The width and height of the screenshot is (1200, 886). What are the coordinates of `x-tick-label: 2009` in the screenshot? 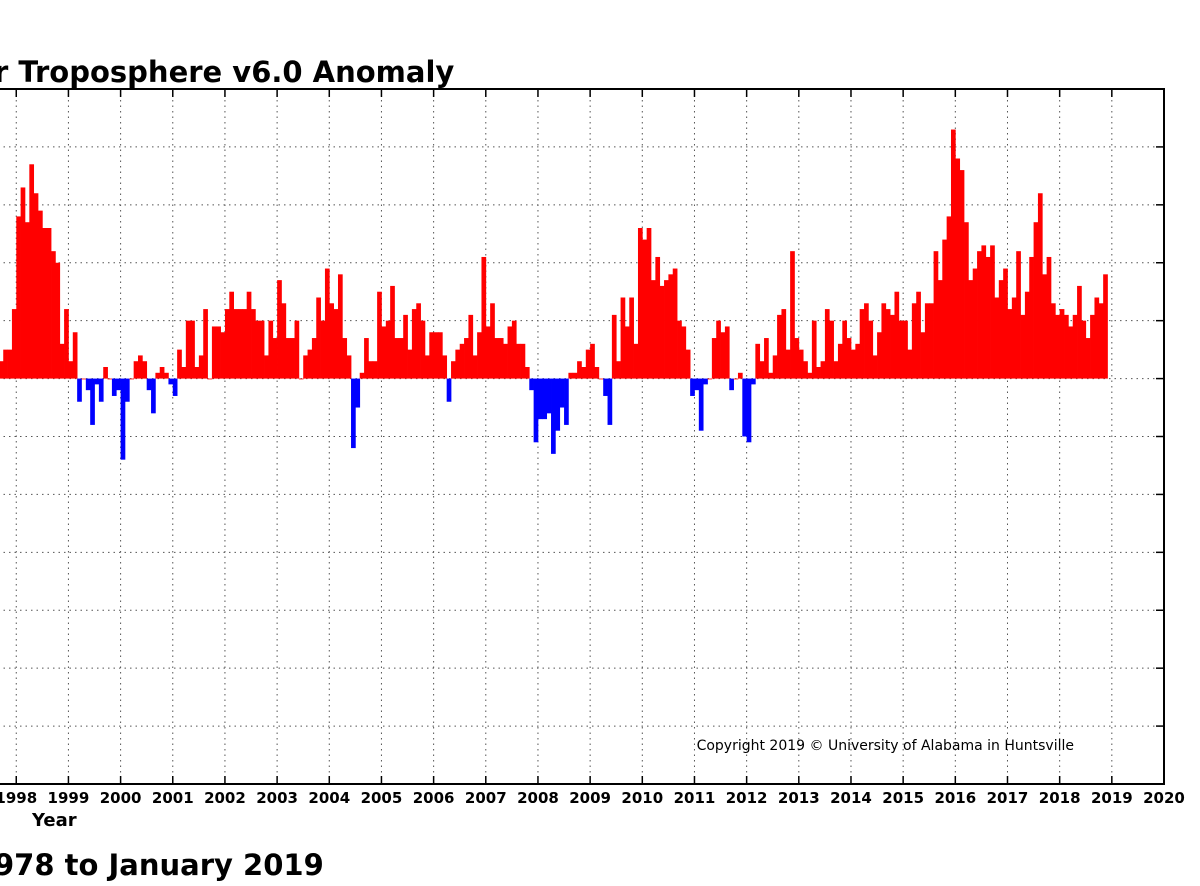 It's located at (590, 798).